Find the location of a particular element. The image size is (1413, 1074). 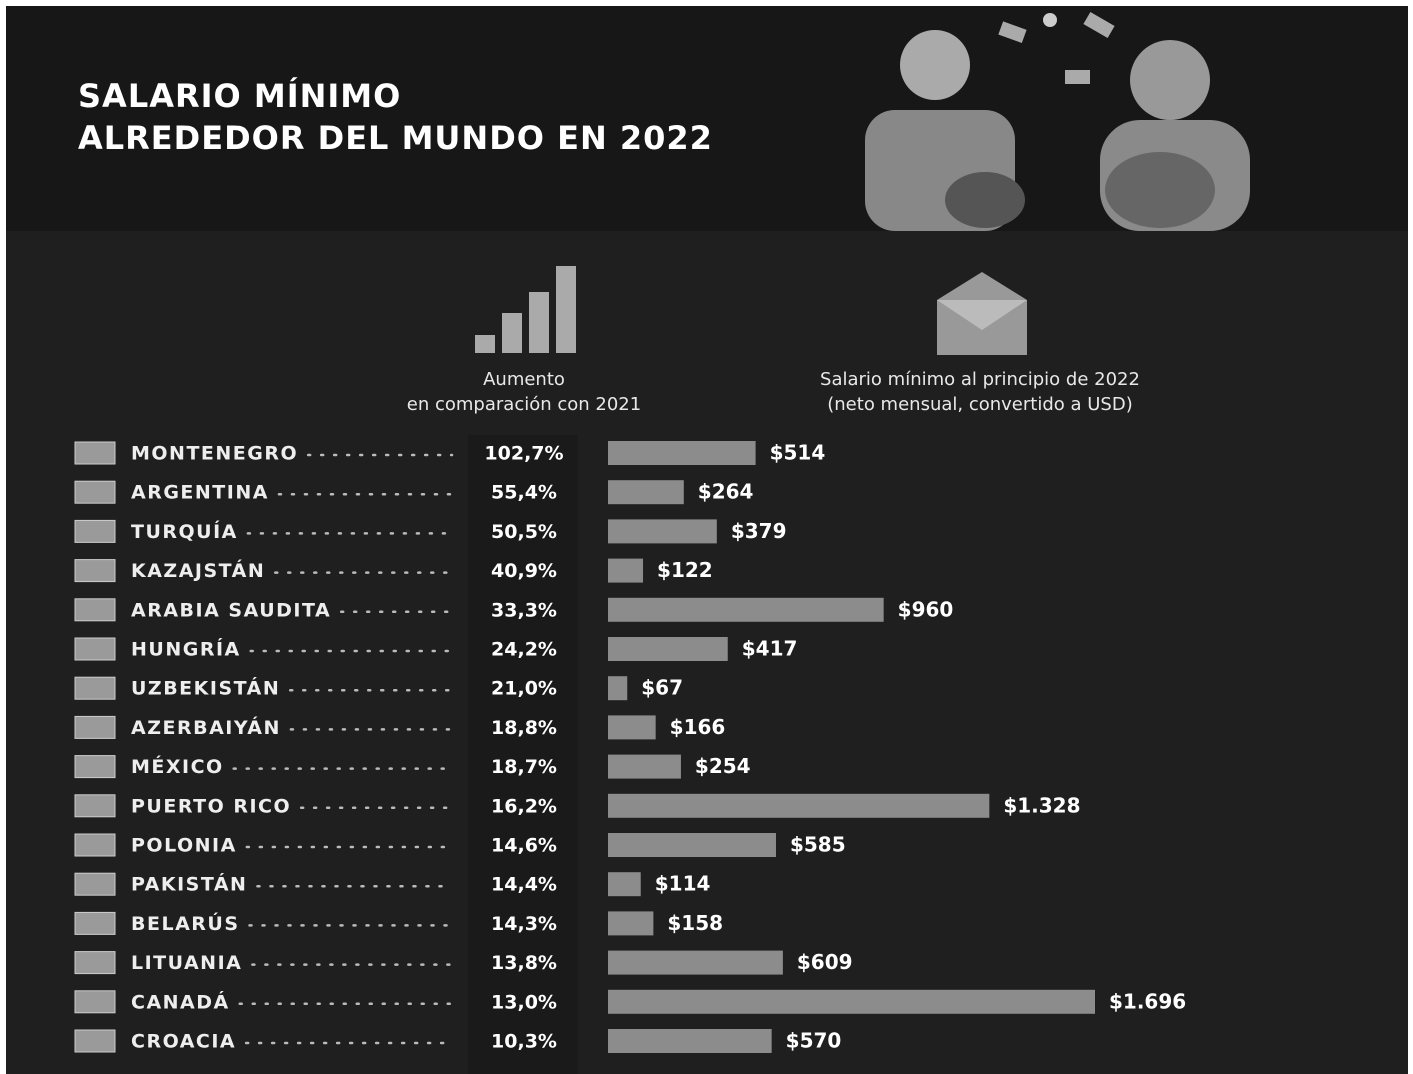

value-label: $114 is located at coordinates (683, 884).